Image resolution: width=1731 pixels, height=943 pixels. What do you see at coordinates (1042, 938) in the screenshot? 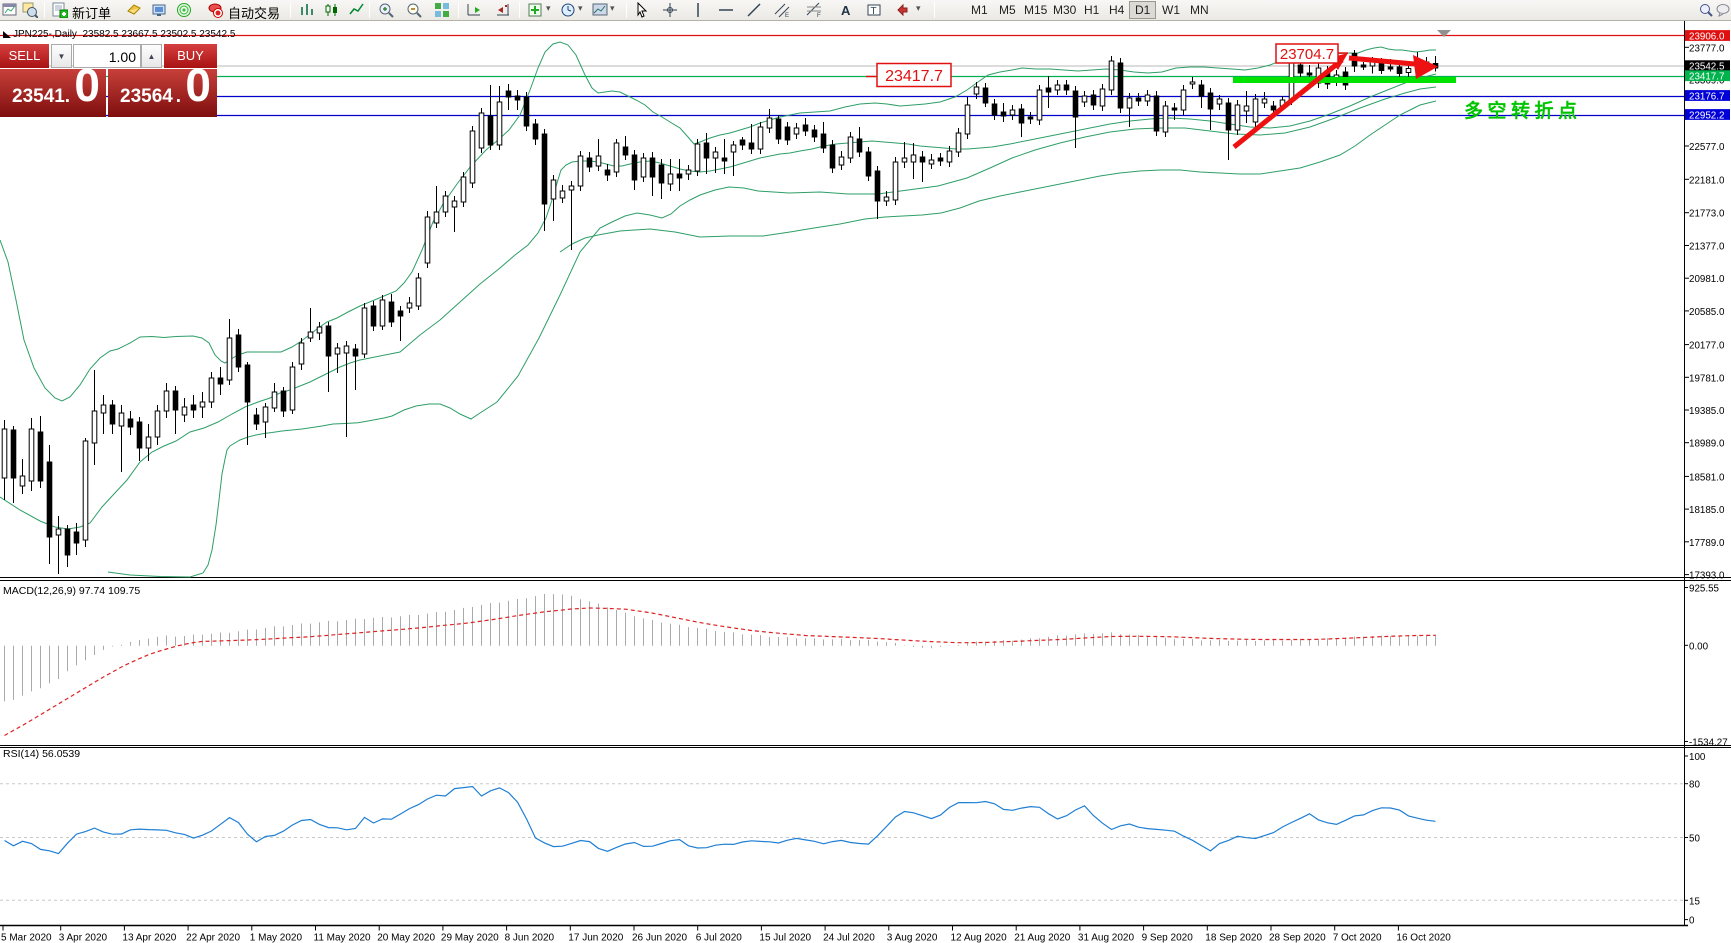
I see `svg-text: 21 Aug 2020` at bounding box center [1042, 938].